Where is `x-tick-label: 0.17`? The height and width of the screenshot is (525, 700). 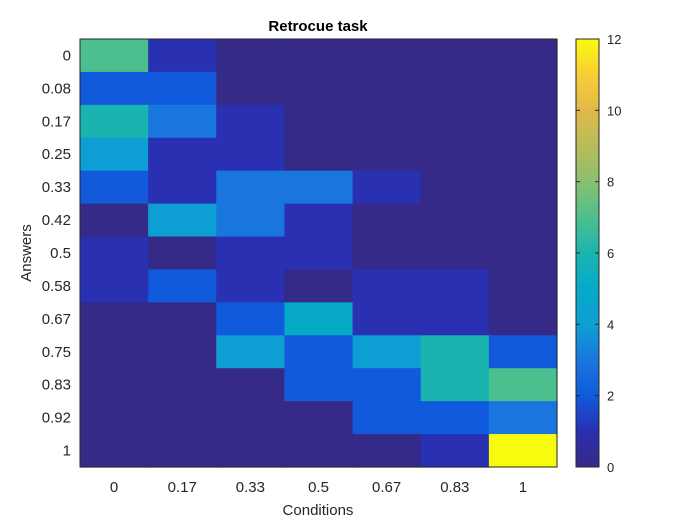 x-tick-label: 0.17 is located at coordinates (182, 487).